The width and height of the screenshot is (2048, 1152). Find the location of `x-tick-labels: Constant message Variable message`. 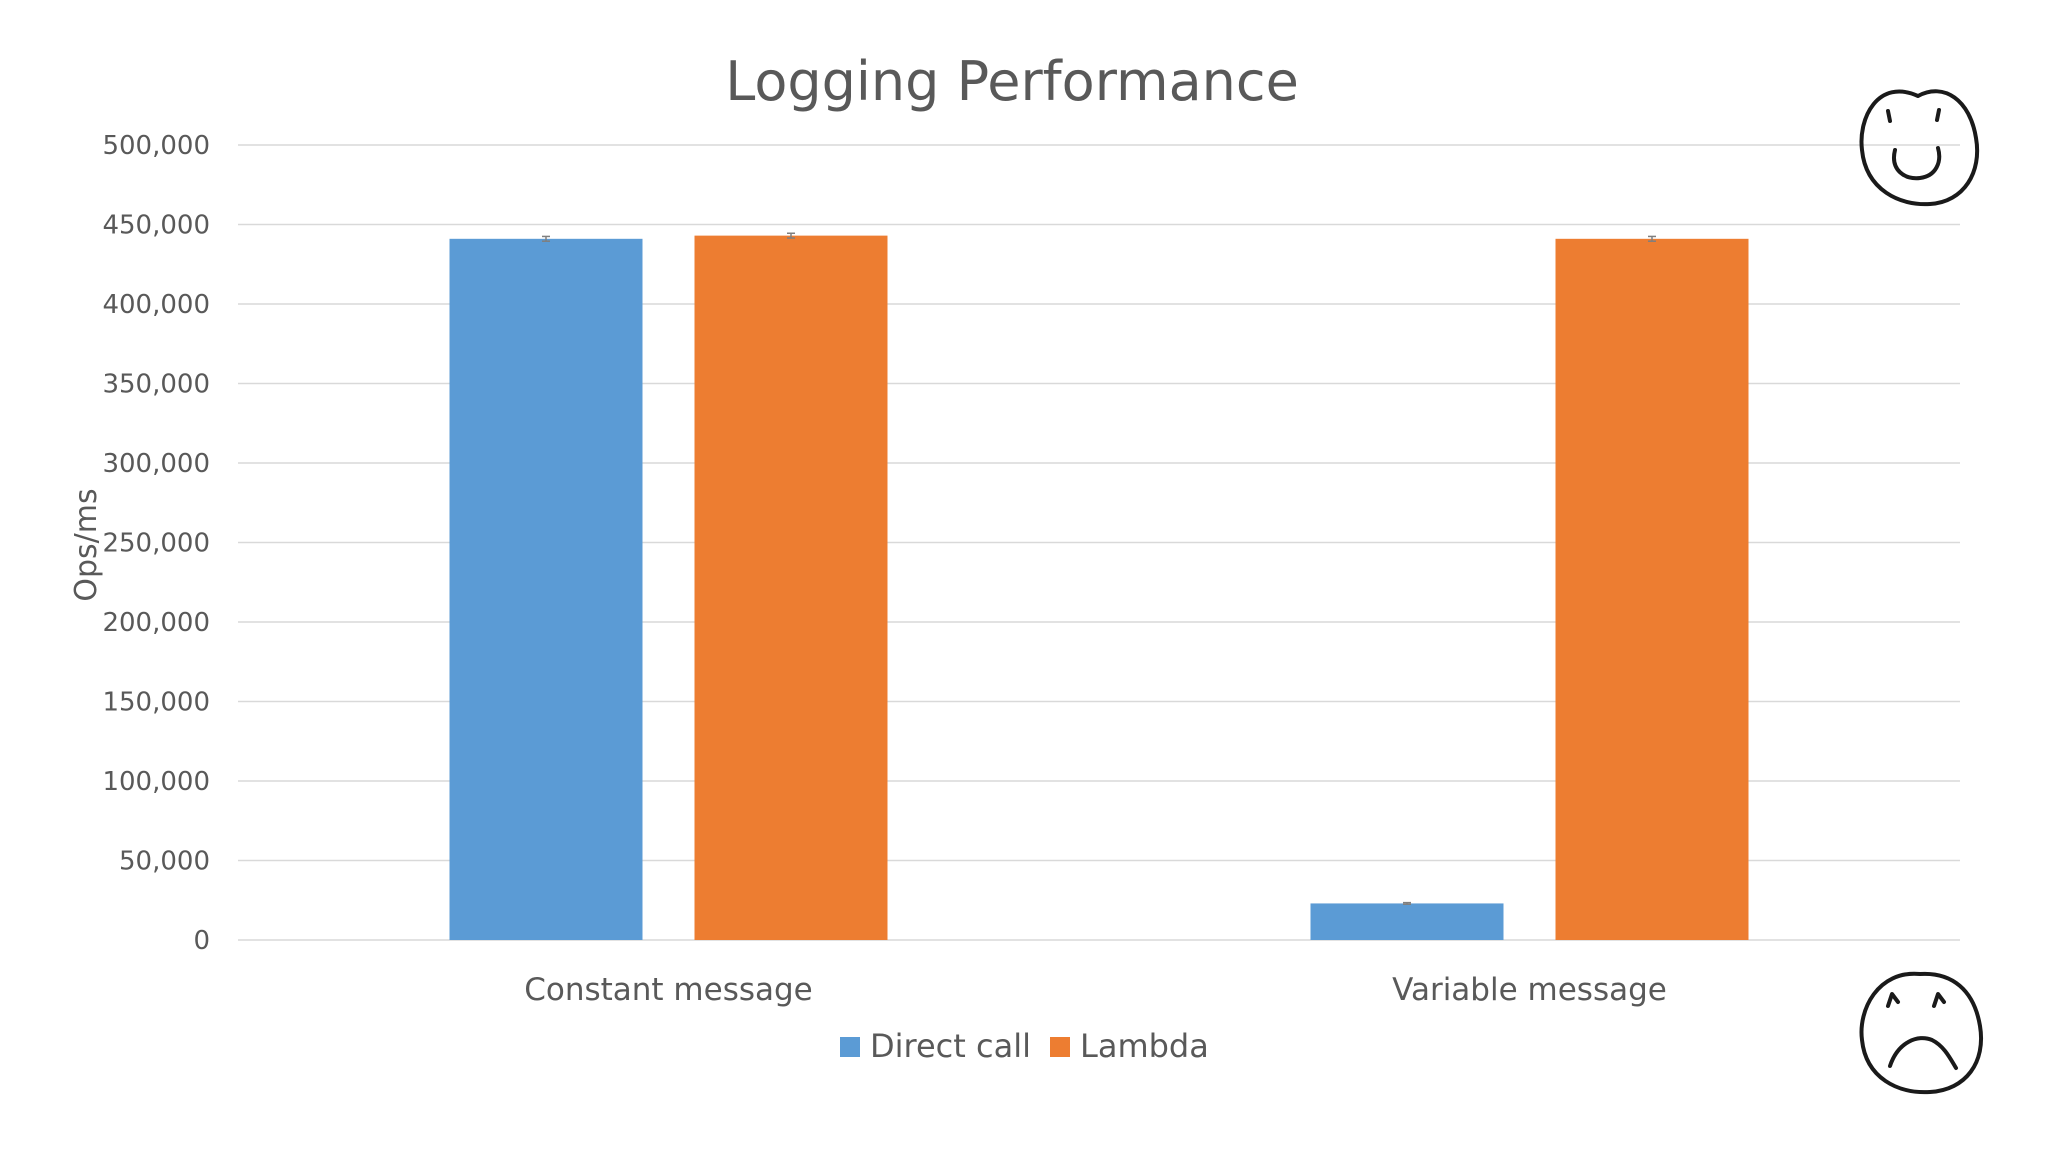

x-tick-labels: Constant message Variable message is located at coordinates (1095, 990).